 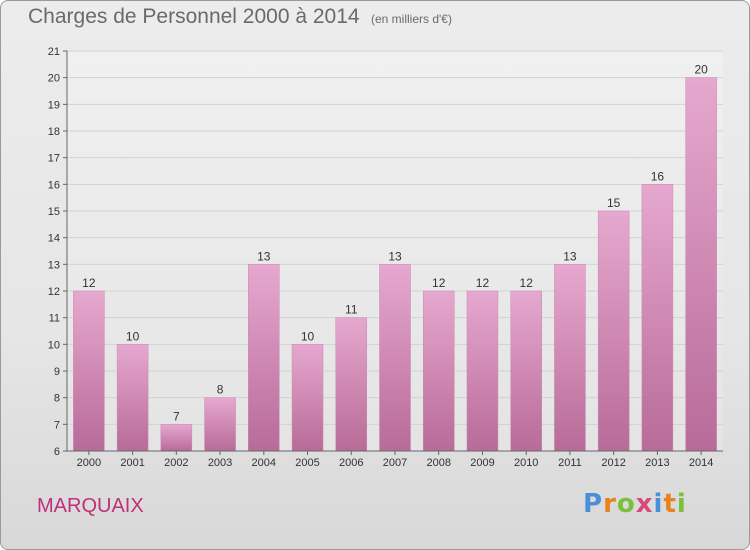 What do you see at coordinates (54, 265) in the screenshot?
I see `y-tick-label: 13` at bounding box center [54, 265].